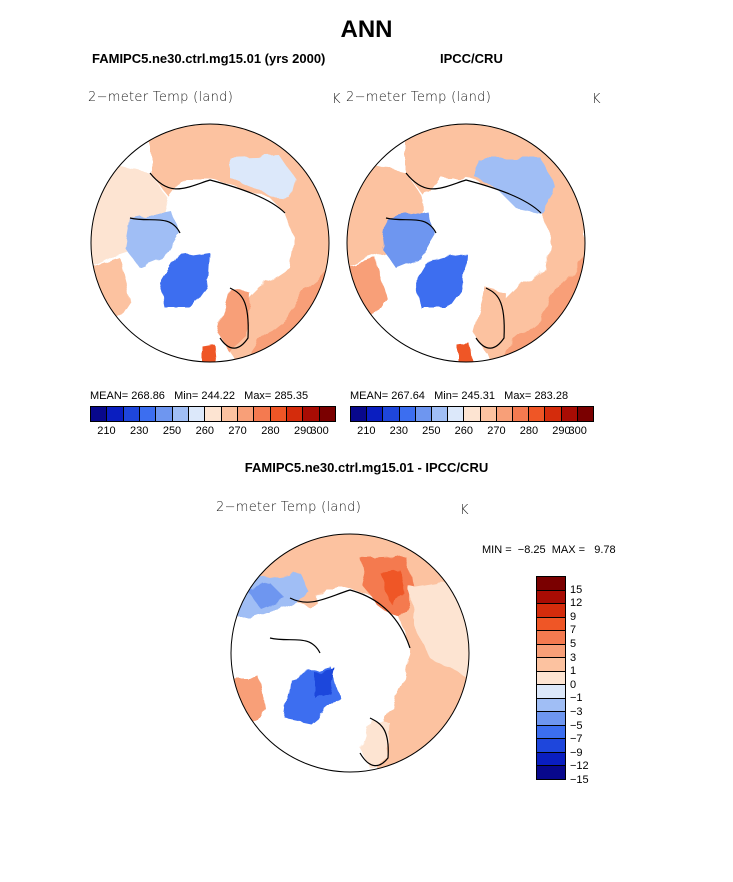 The height and width of the screenshot is (882, 733). I want to click on panel1-min-value: 244.22, so click(218, 396).